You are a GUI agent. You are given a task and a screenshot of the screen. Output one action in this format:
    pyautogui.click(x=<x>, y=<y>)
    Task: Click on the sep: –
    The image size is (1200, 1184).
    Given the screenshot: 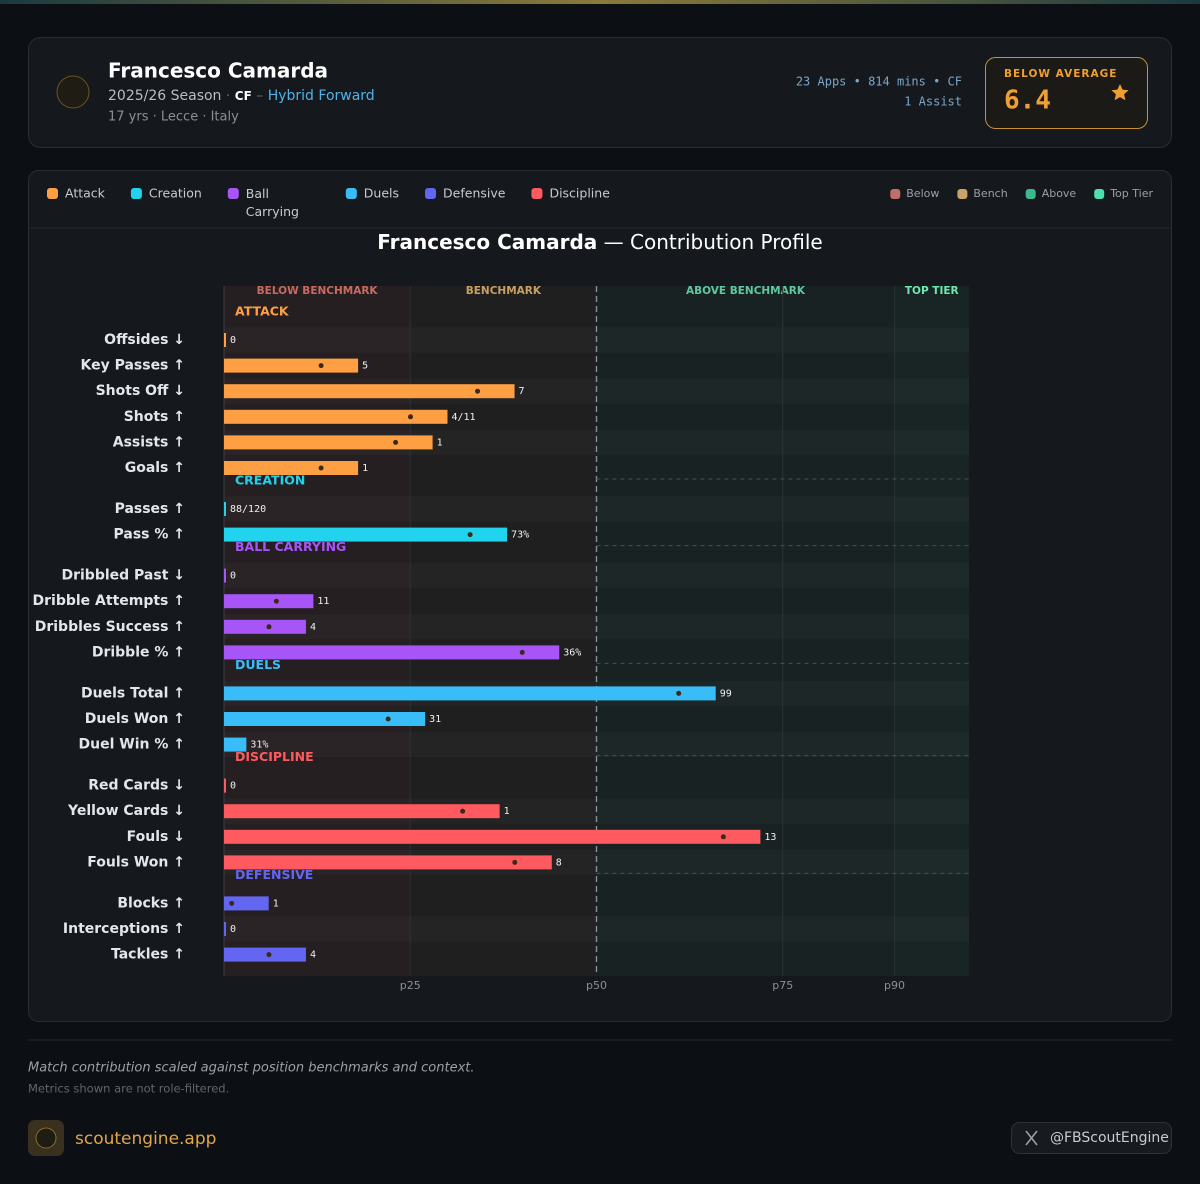 What is the action you would take?
    pyautogui.click(x=259, y=96)
    